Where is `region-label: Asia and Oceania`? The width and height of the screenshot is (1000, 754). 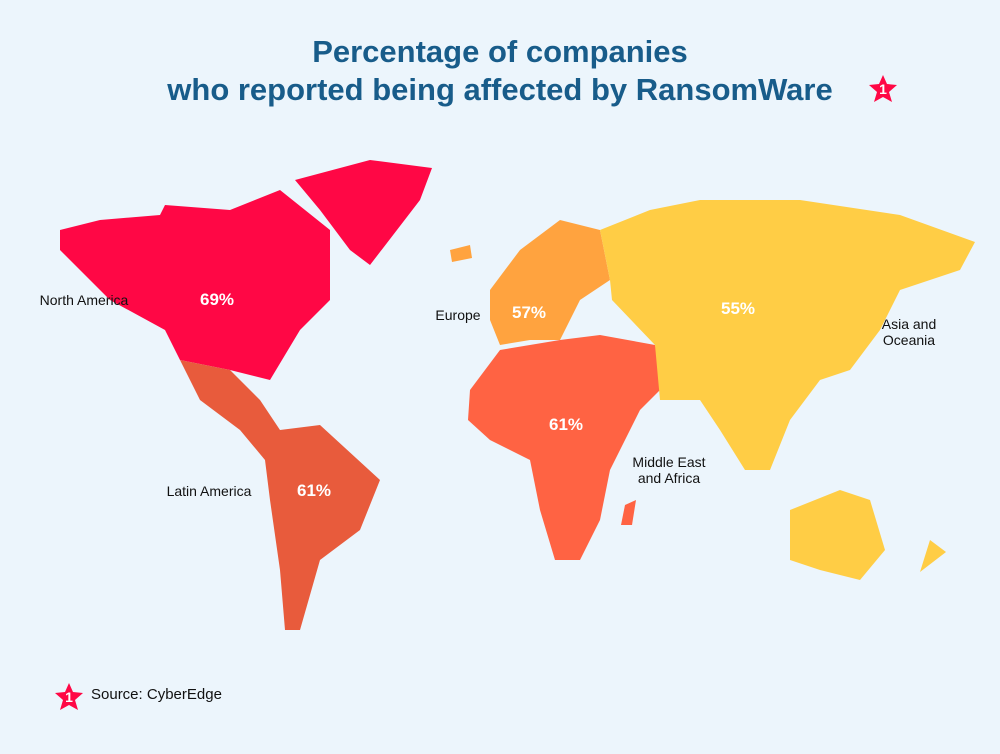 region-label: Asia and Oceania is located at coordinates (909, 332).